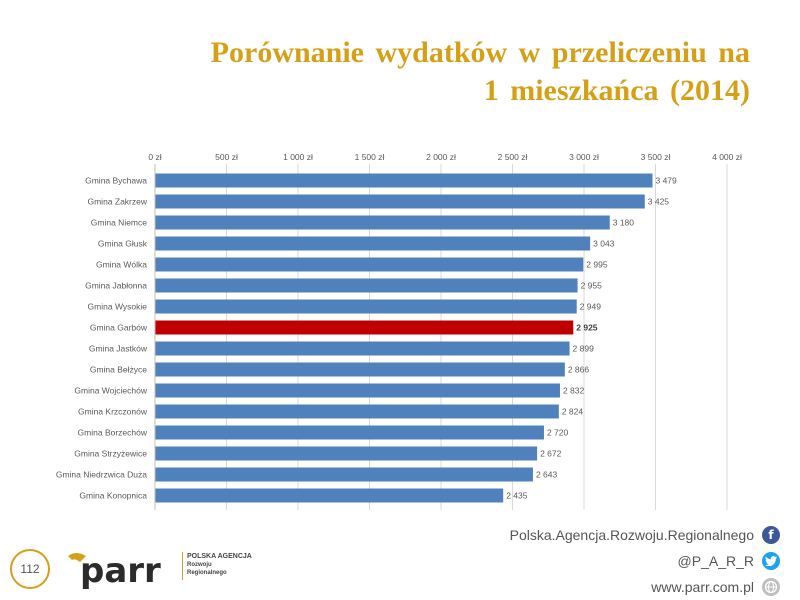 The image size is (800, 600). I want to click on twitter-handle: @P_A_R_R, so click(715, 561).